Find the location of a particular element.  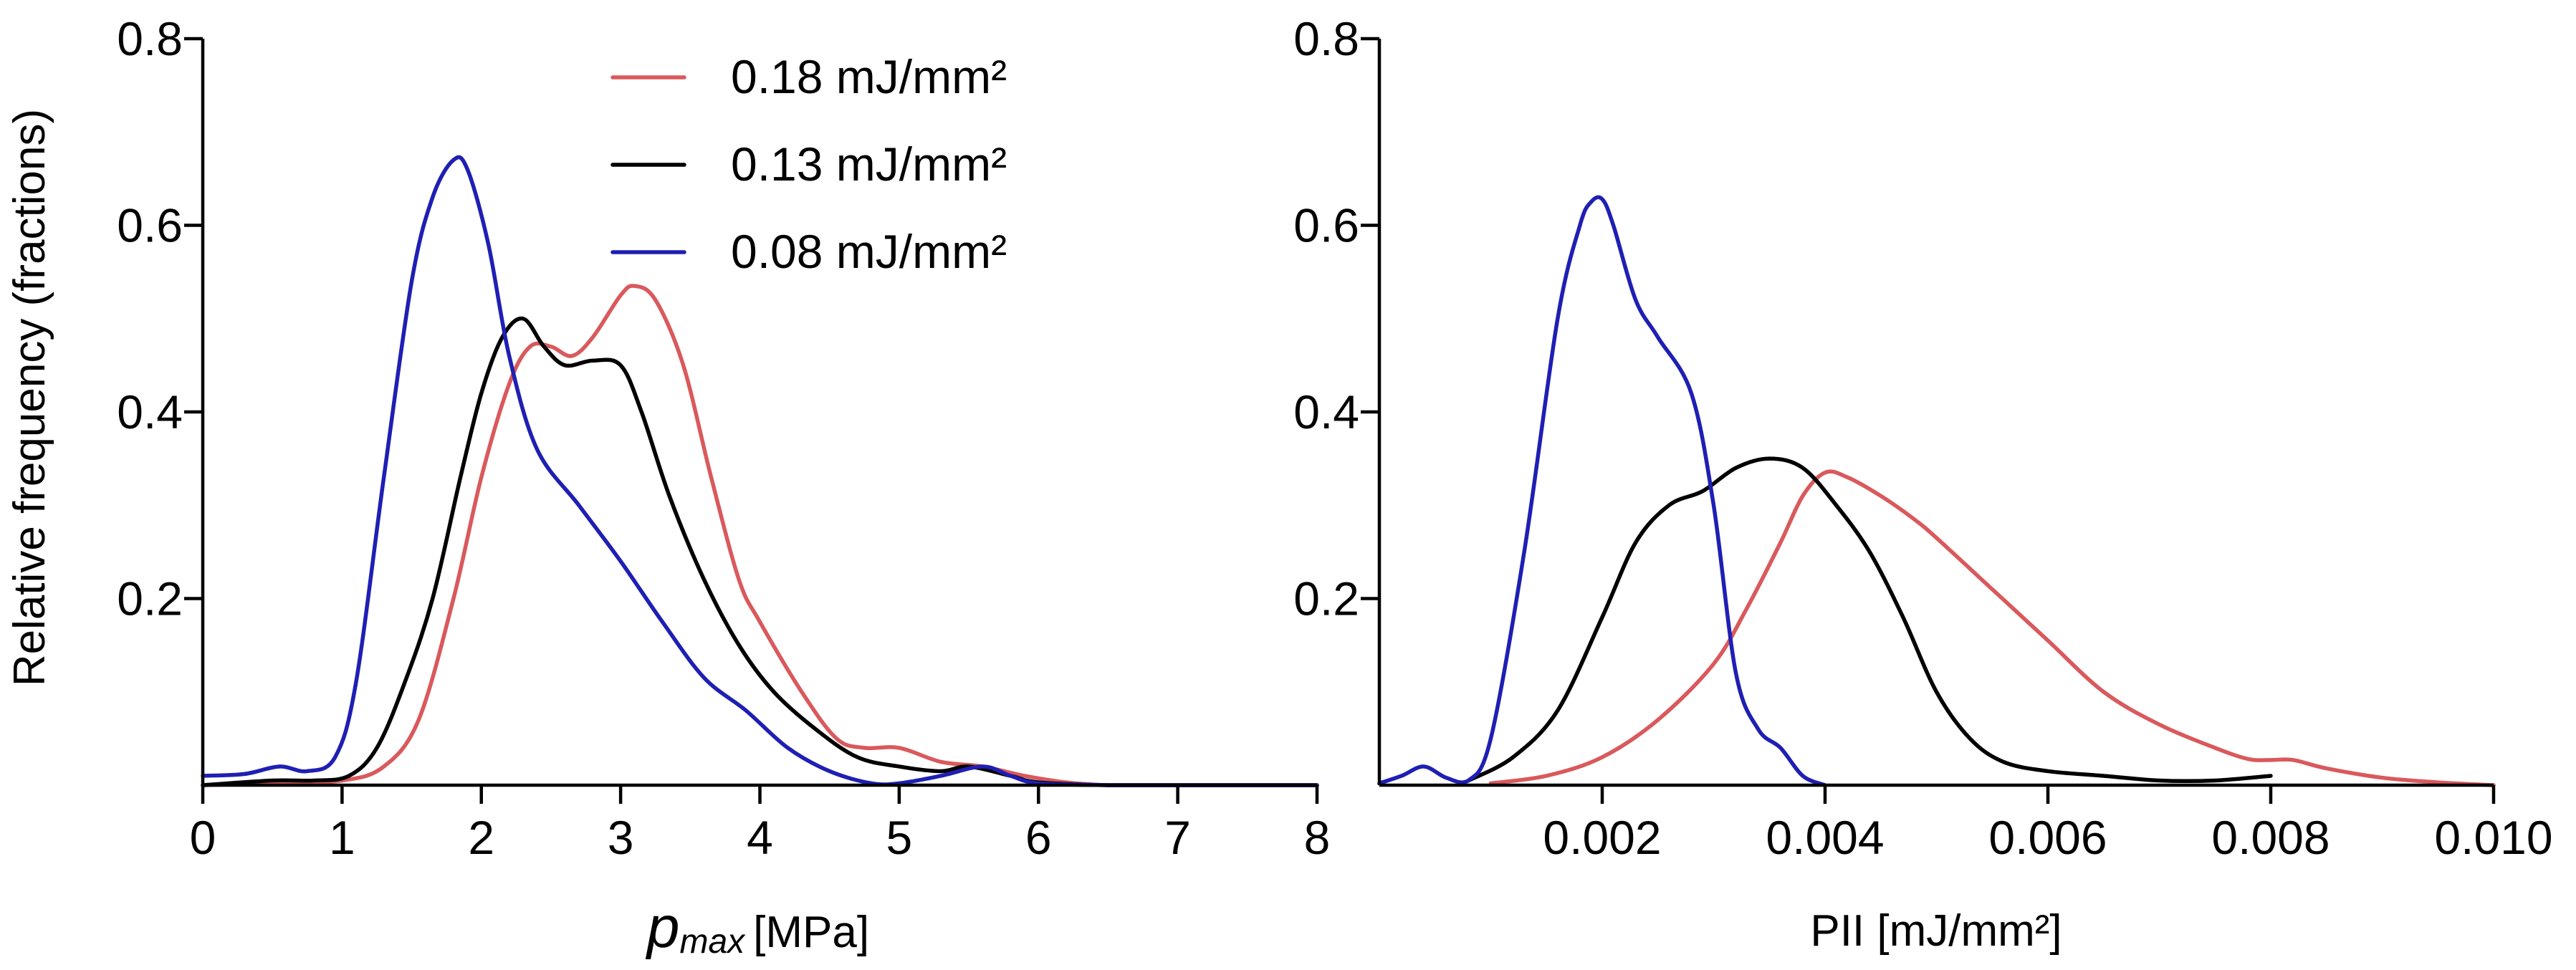

legend-item: 0.13 mJ/mm² is located at coordinates (809, 164).